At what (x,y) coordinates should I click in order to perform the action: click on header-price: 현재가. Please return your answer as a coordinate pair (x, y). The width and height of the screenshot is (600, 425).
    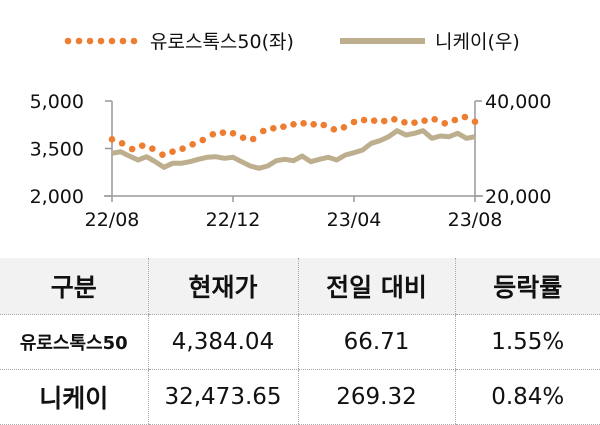
    Looking at the image, I should click on (222, 286).